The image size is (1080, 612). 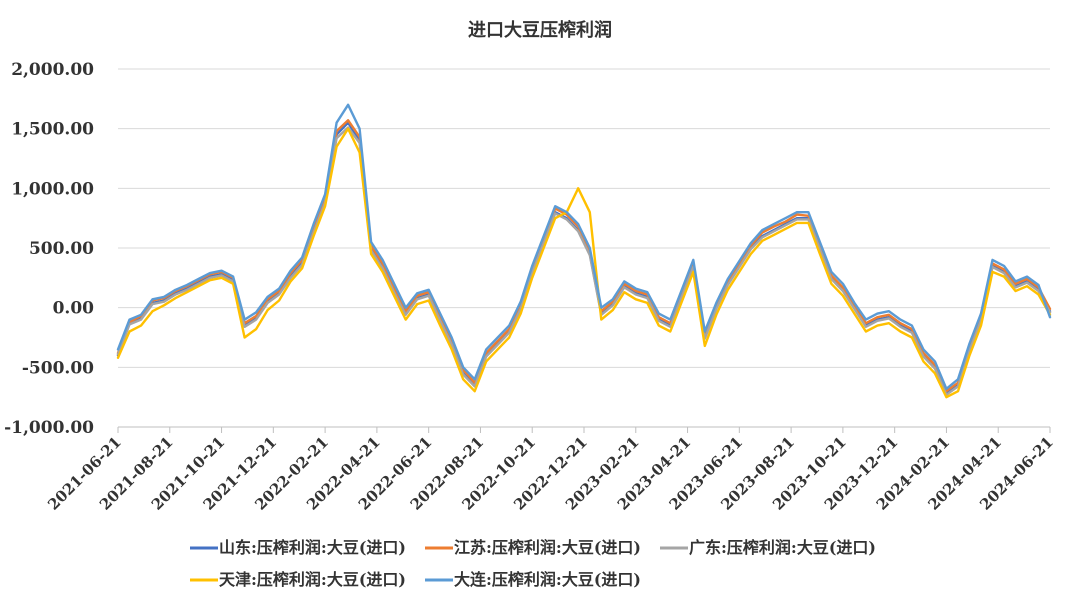 What do you see at coordinates (540, 30) in the screenshot?
I see `chart-title: 进口大豆压榨利润` at bounding box center [540, 30].